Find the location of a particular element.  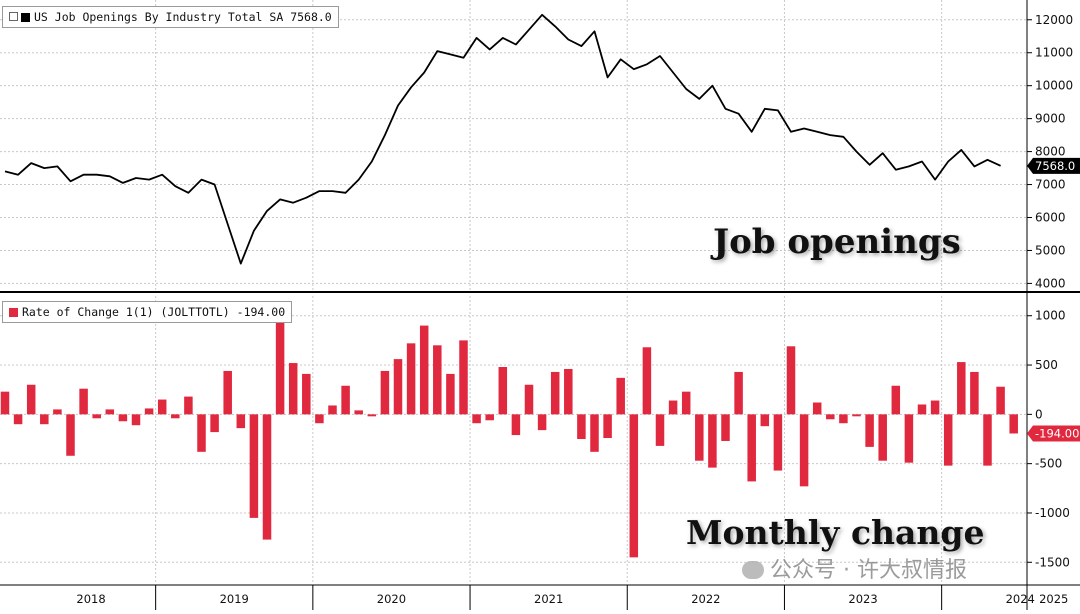

legend-value: 7568.0 is located at coordinates (311, 17).